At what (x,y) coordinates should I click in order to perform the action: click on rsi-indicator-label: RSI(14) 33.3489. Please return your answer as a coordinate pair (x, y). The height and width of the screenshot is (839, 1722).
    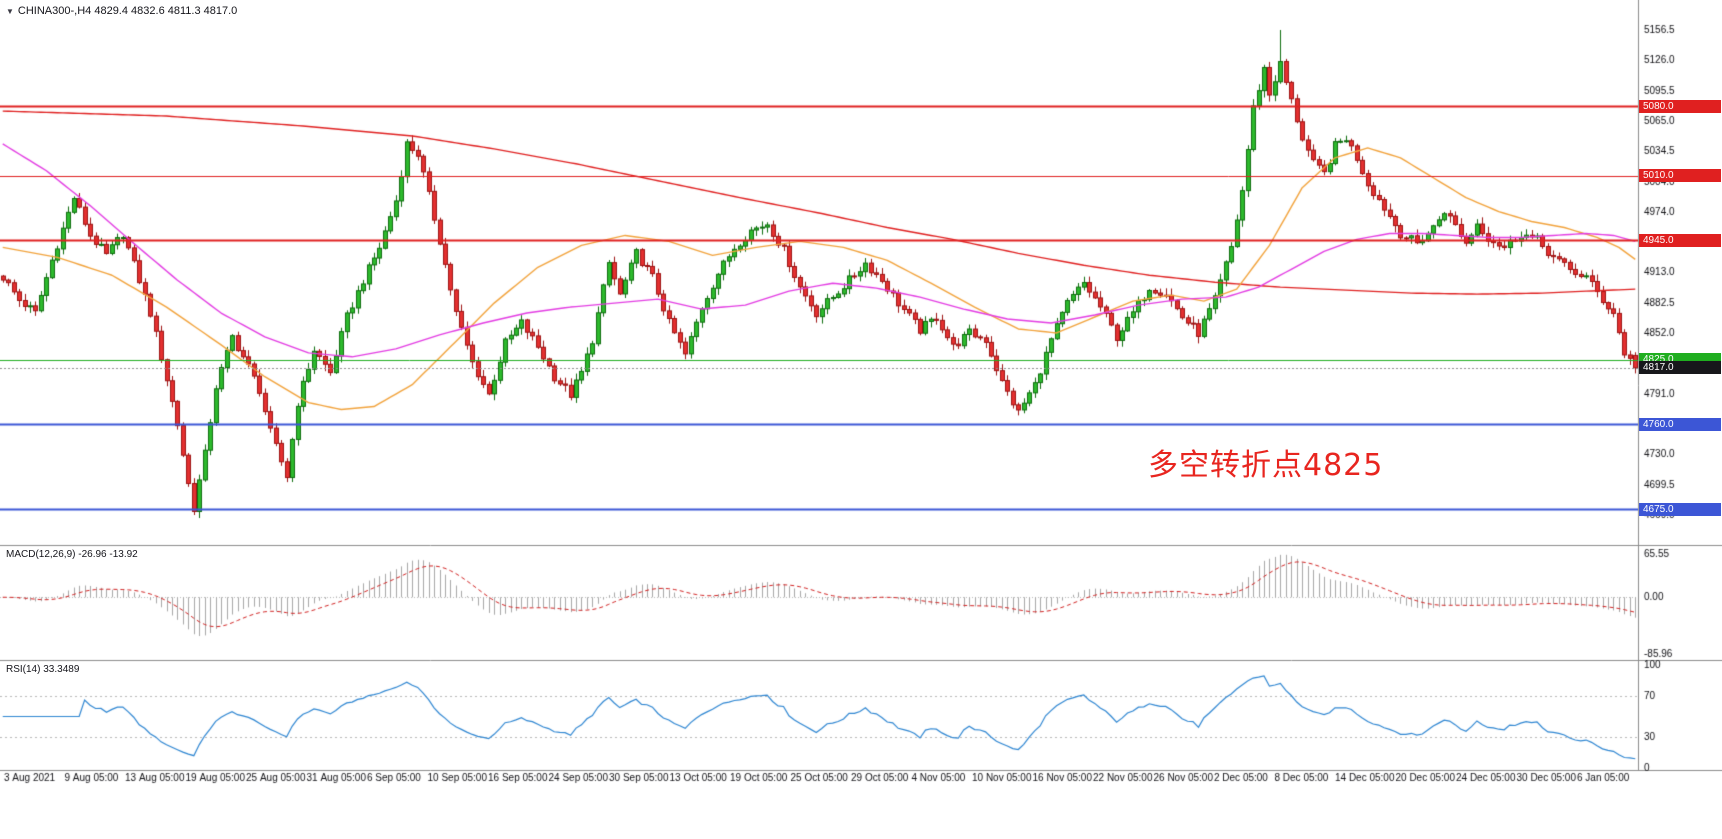
    Looking at the image, I should click on (43, 669).